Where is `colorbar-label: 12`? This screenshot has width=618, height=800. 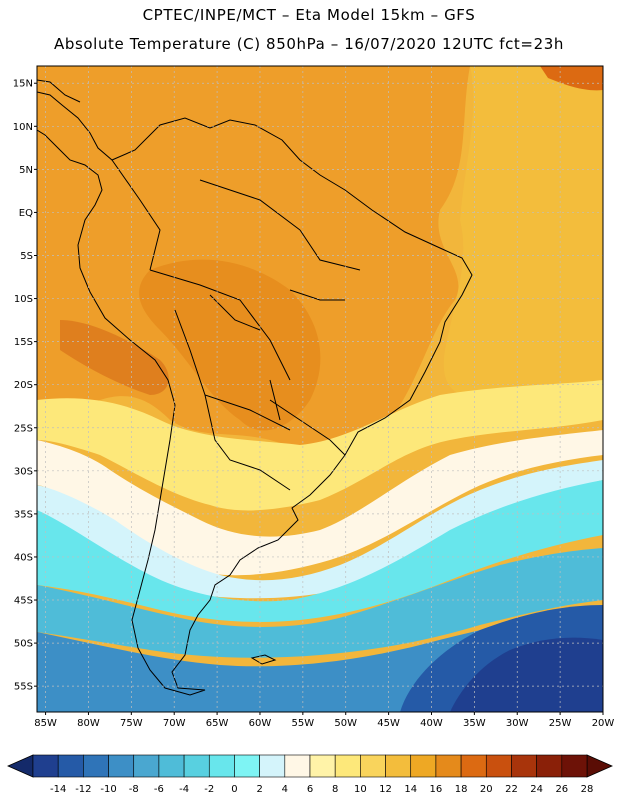
colorbar-label: 12 is located at coordinates (385, 789).